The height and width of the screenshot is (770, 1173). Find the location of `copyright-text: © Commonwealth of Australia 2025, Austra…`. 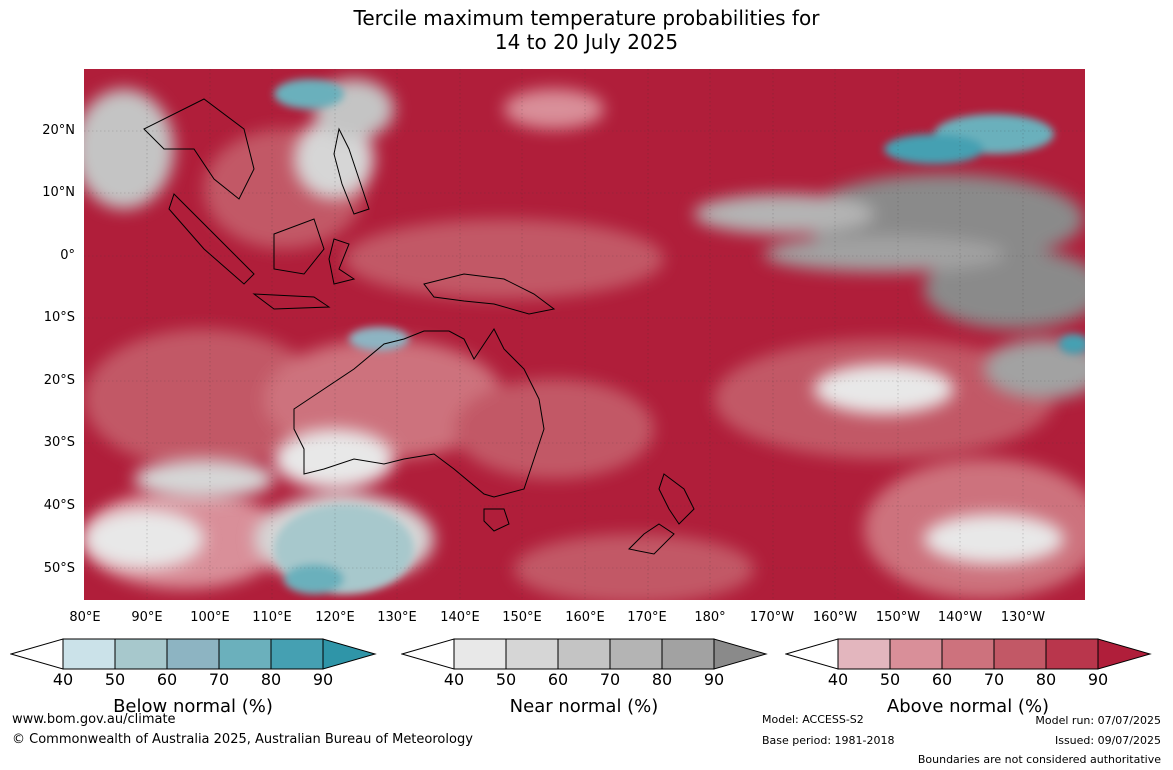

copyright-text: © Commonwealth of Australia 2025, Austra… is located at coordinates (242, 739).